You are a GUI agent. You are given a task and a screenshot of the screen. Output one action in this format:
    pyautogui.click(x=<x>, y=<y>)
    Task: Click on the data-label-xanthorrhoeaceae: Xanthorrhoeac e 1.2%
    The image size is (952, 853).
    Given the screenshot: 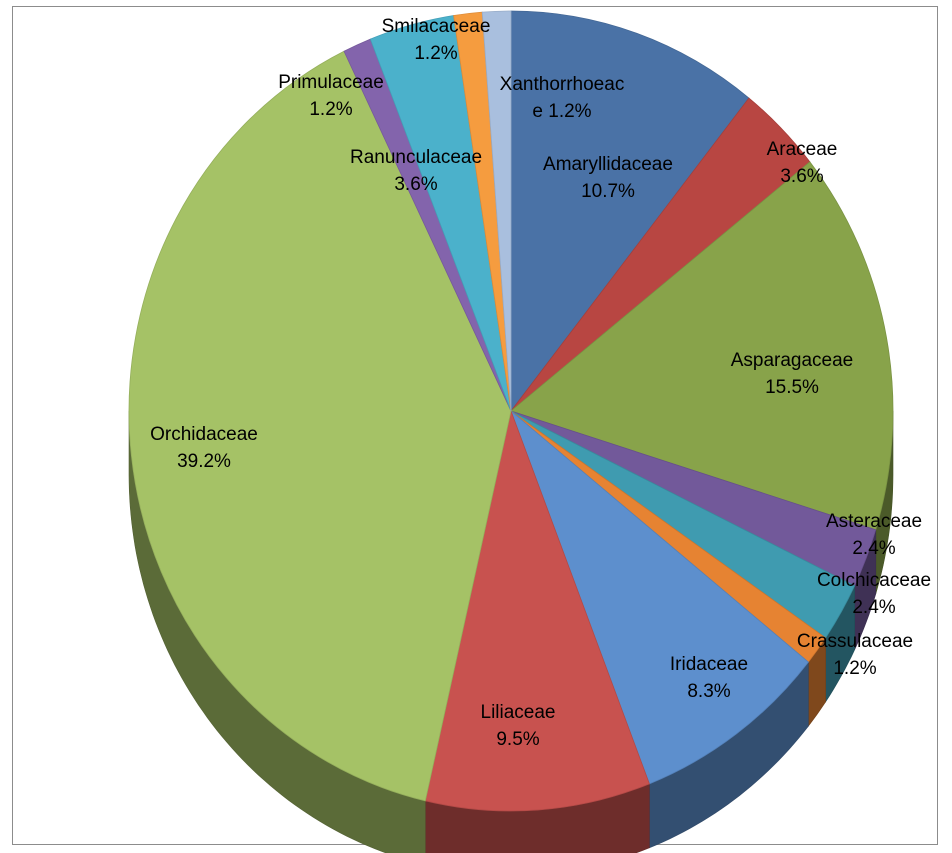 What is the action you would take?
    pyautogui.click(x=562, y=98)
    